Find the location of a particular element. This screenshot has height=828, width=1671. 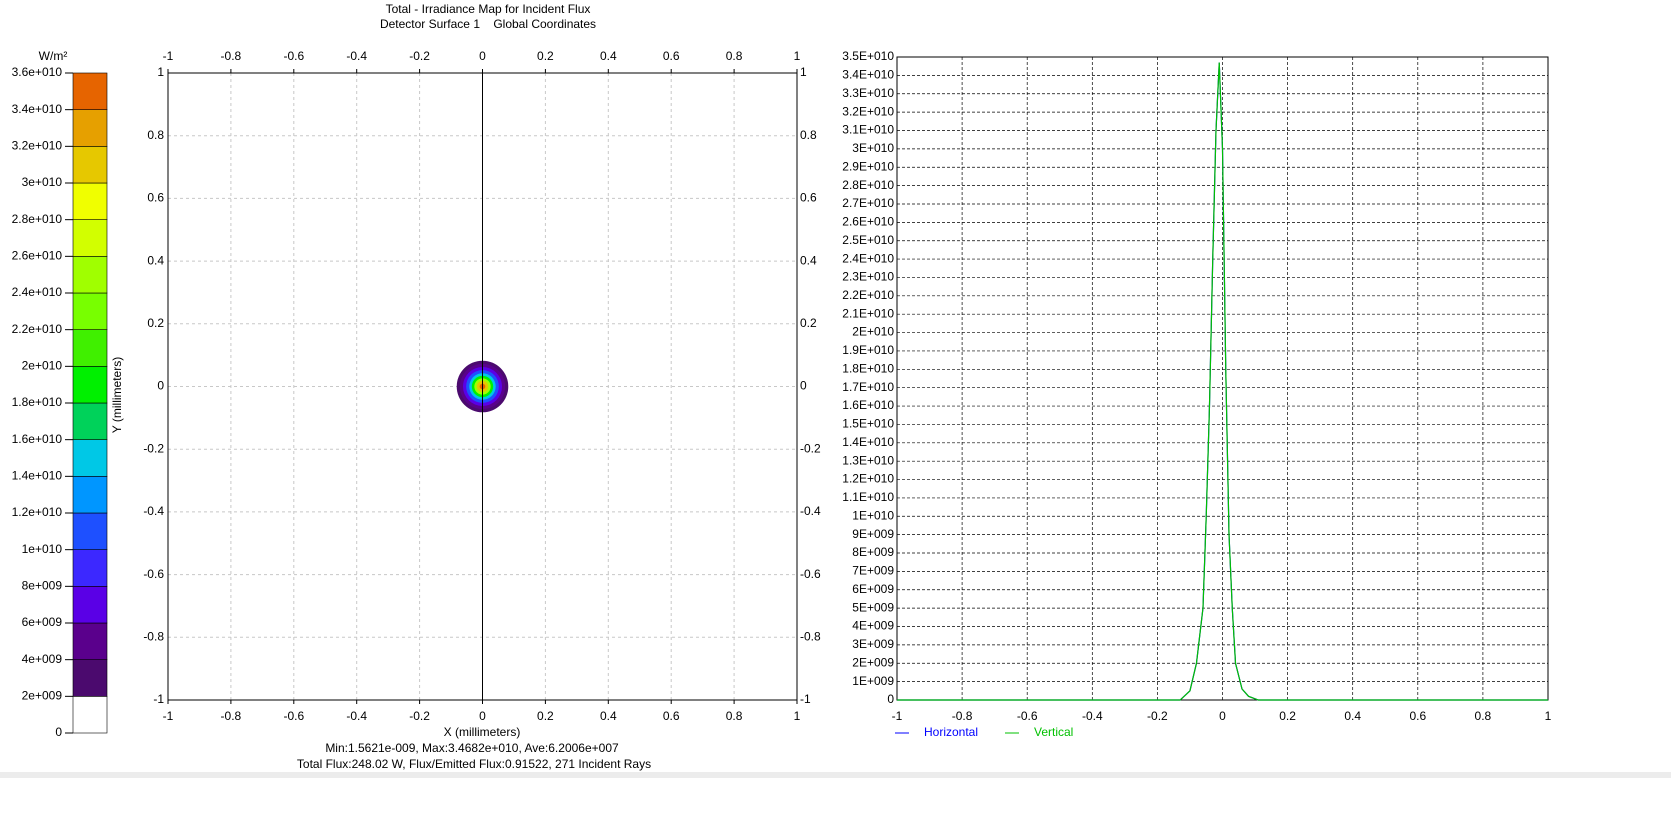

y-tick-label: 2.7E+010 is located at coordinates (868, 203).